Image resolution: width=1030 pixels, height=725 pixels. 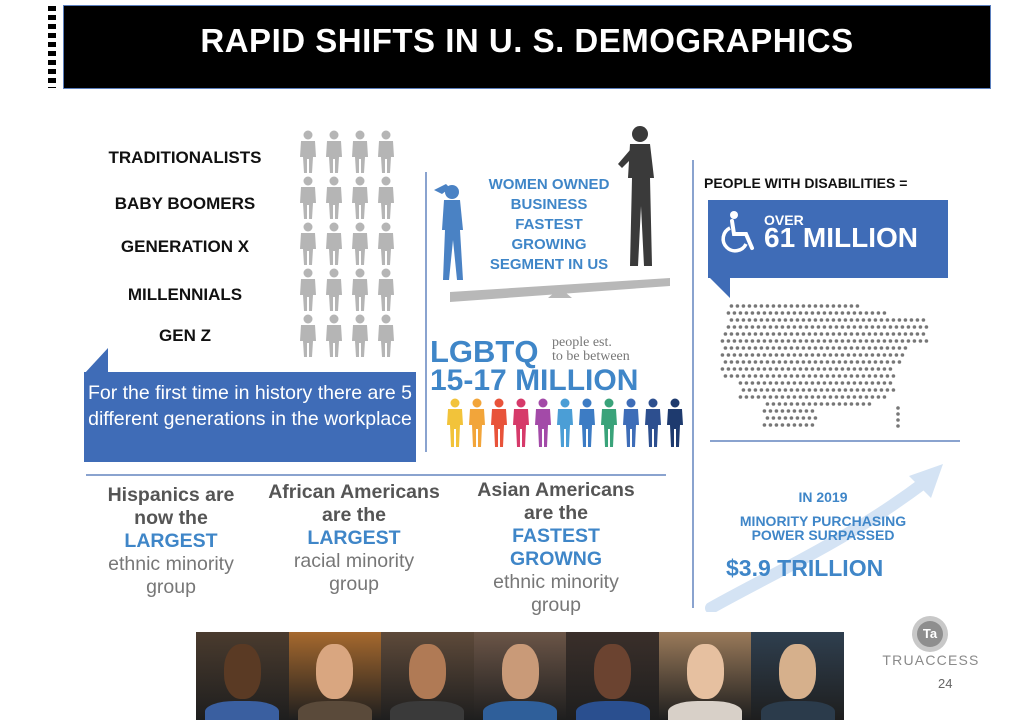 I want to click on stat-line: FASTEST, so click(x=556, y=536).